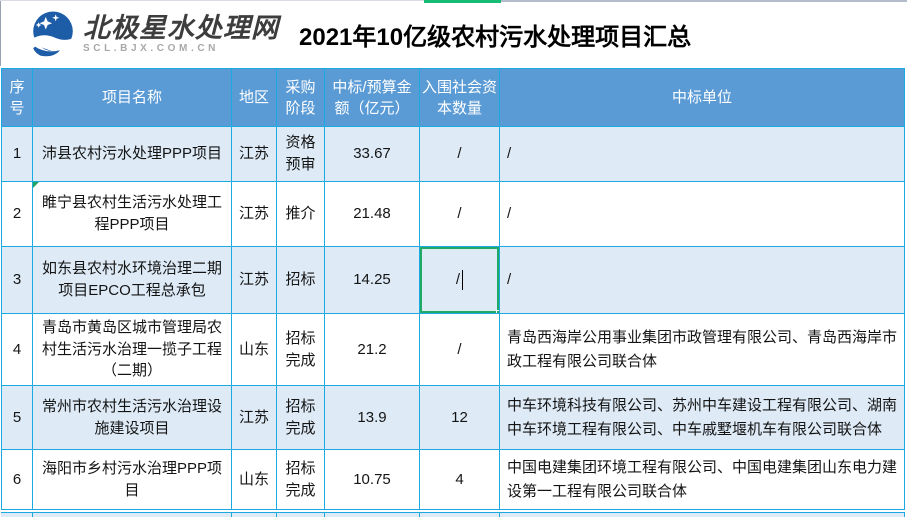  I want to click on table-row: 1 沛县农村污水处理PPP项目 江苏 资格预审 33.67//, so click(453, 154).